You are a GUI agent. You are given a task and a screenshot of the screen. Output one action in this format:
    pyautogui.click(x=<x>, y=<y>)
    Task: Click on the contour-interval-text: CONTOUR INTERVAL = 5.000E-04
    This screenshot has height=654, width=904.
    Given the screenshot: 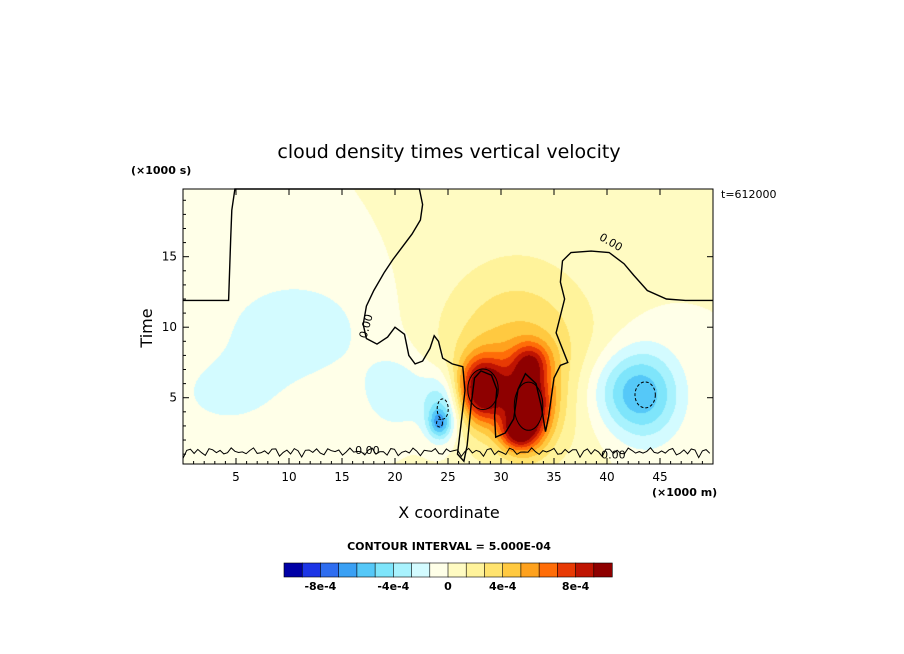 What is the action you would take?
    pyautogui.click(x=449, y=546)
    